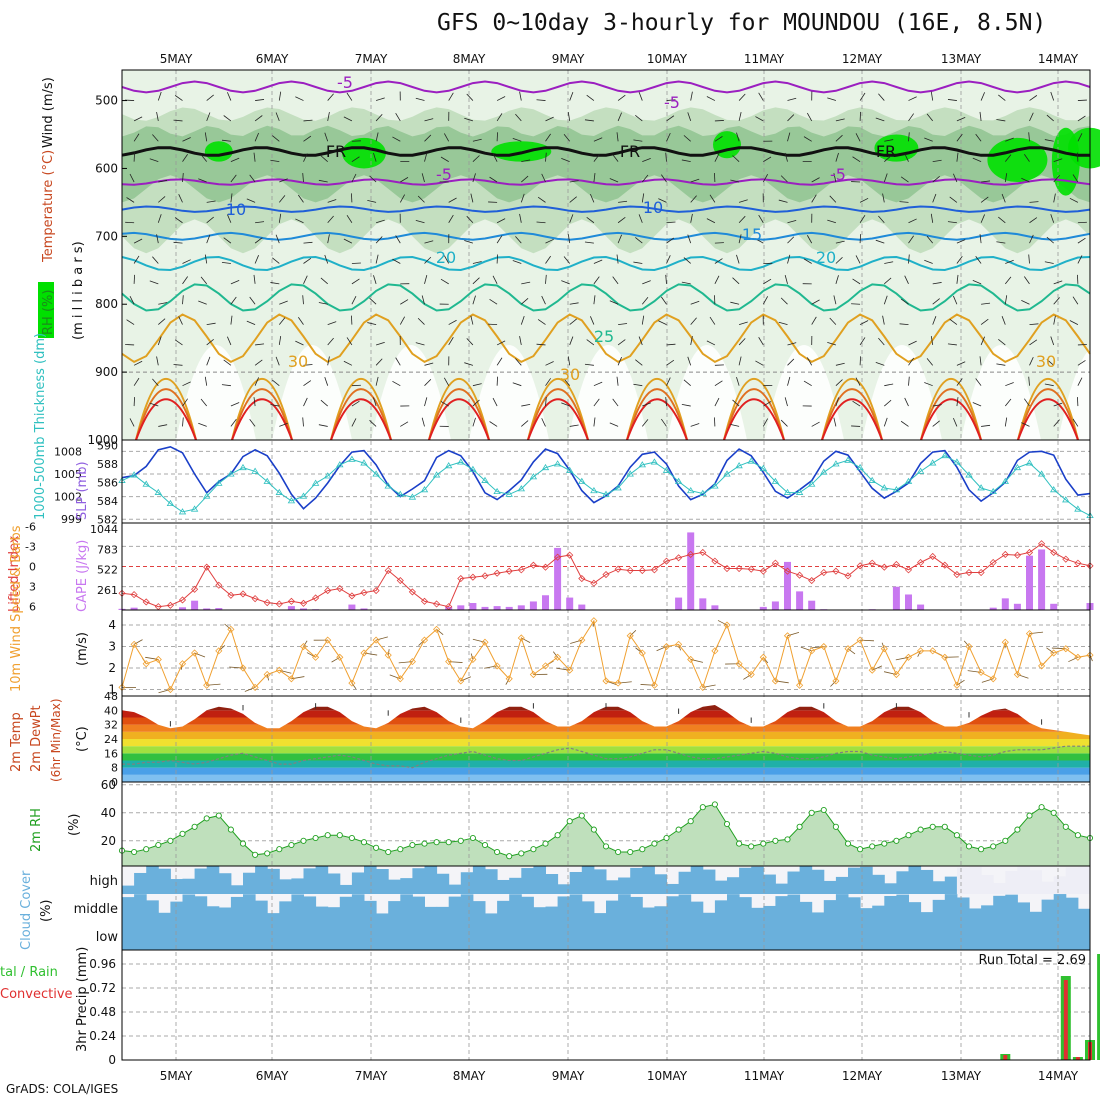 This screenshot has width=1100, height=1100. Describe the element at coordinates (102, 1012) in the screenshot. I see `precip-tick: 0.48` at that location.